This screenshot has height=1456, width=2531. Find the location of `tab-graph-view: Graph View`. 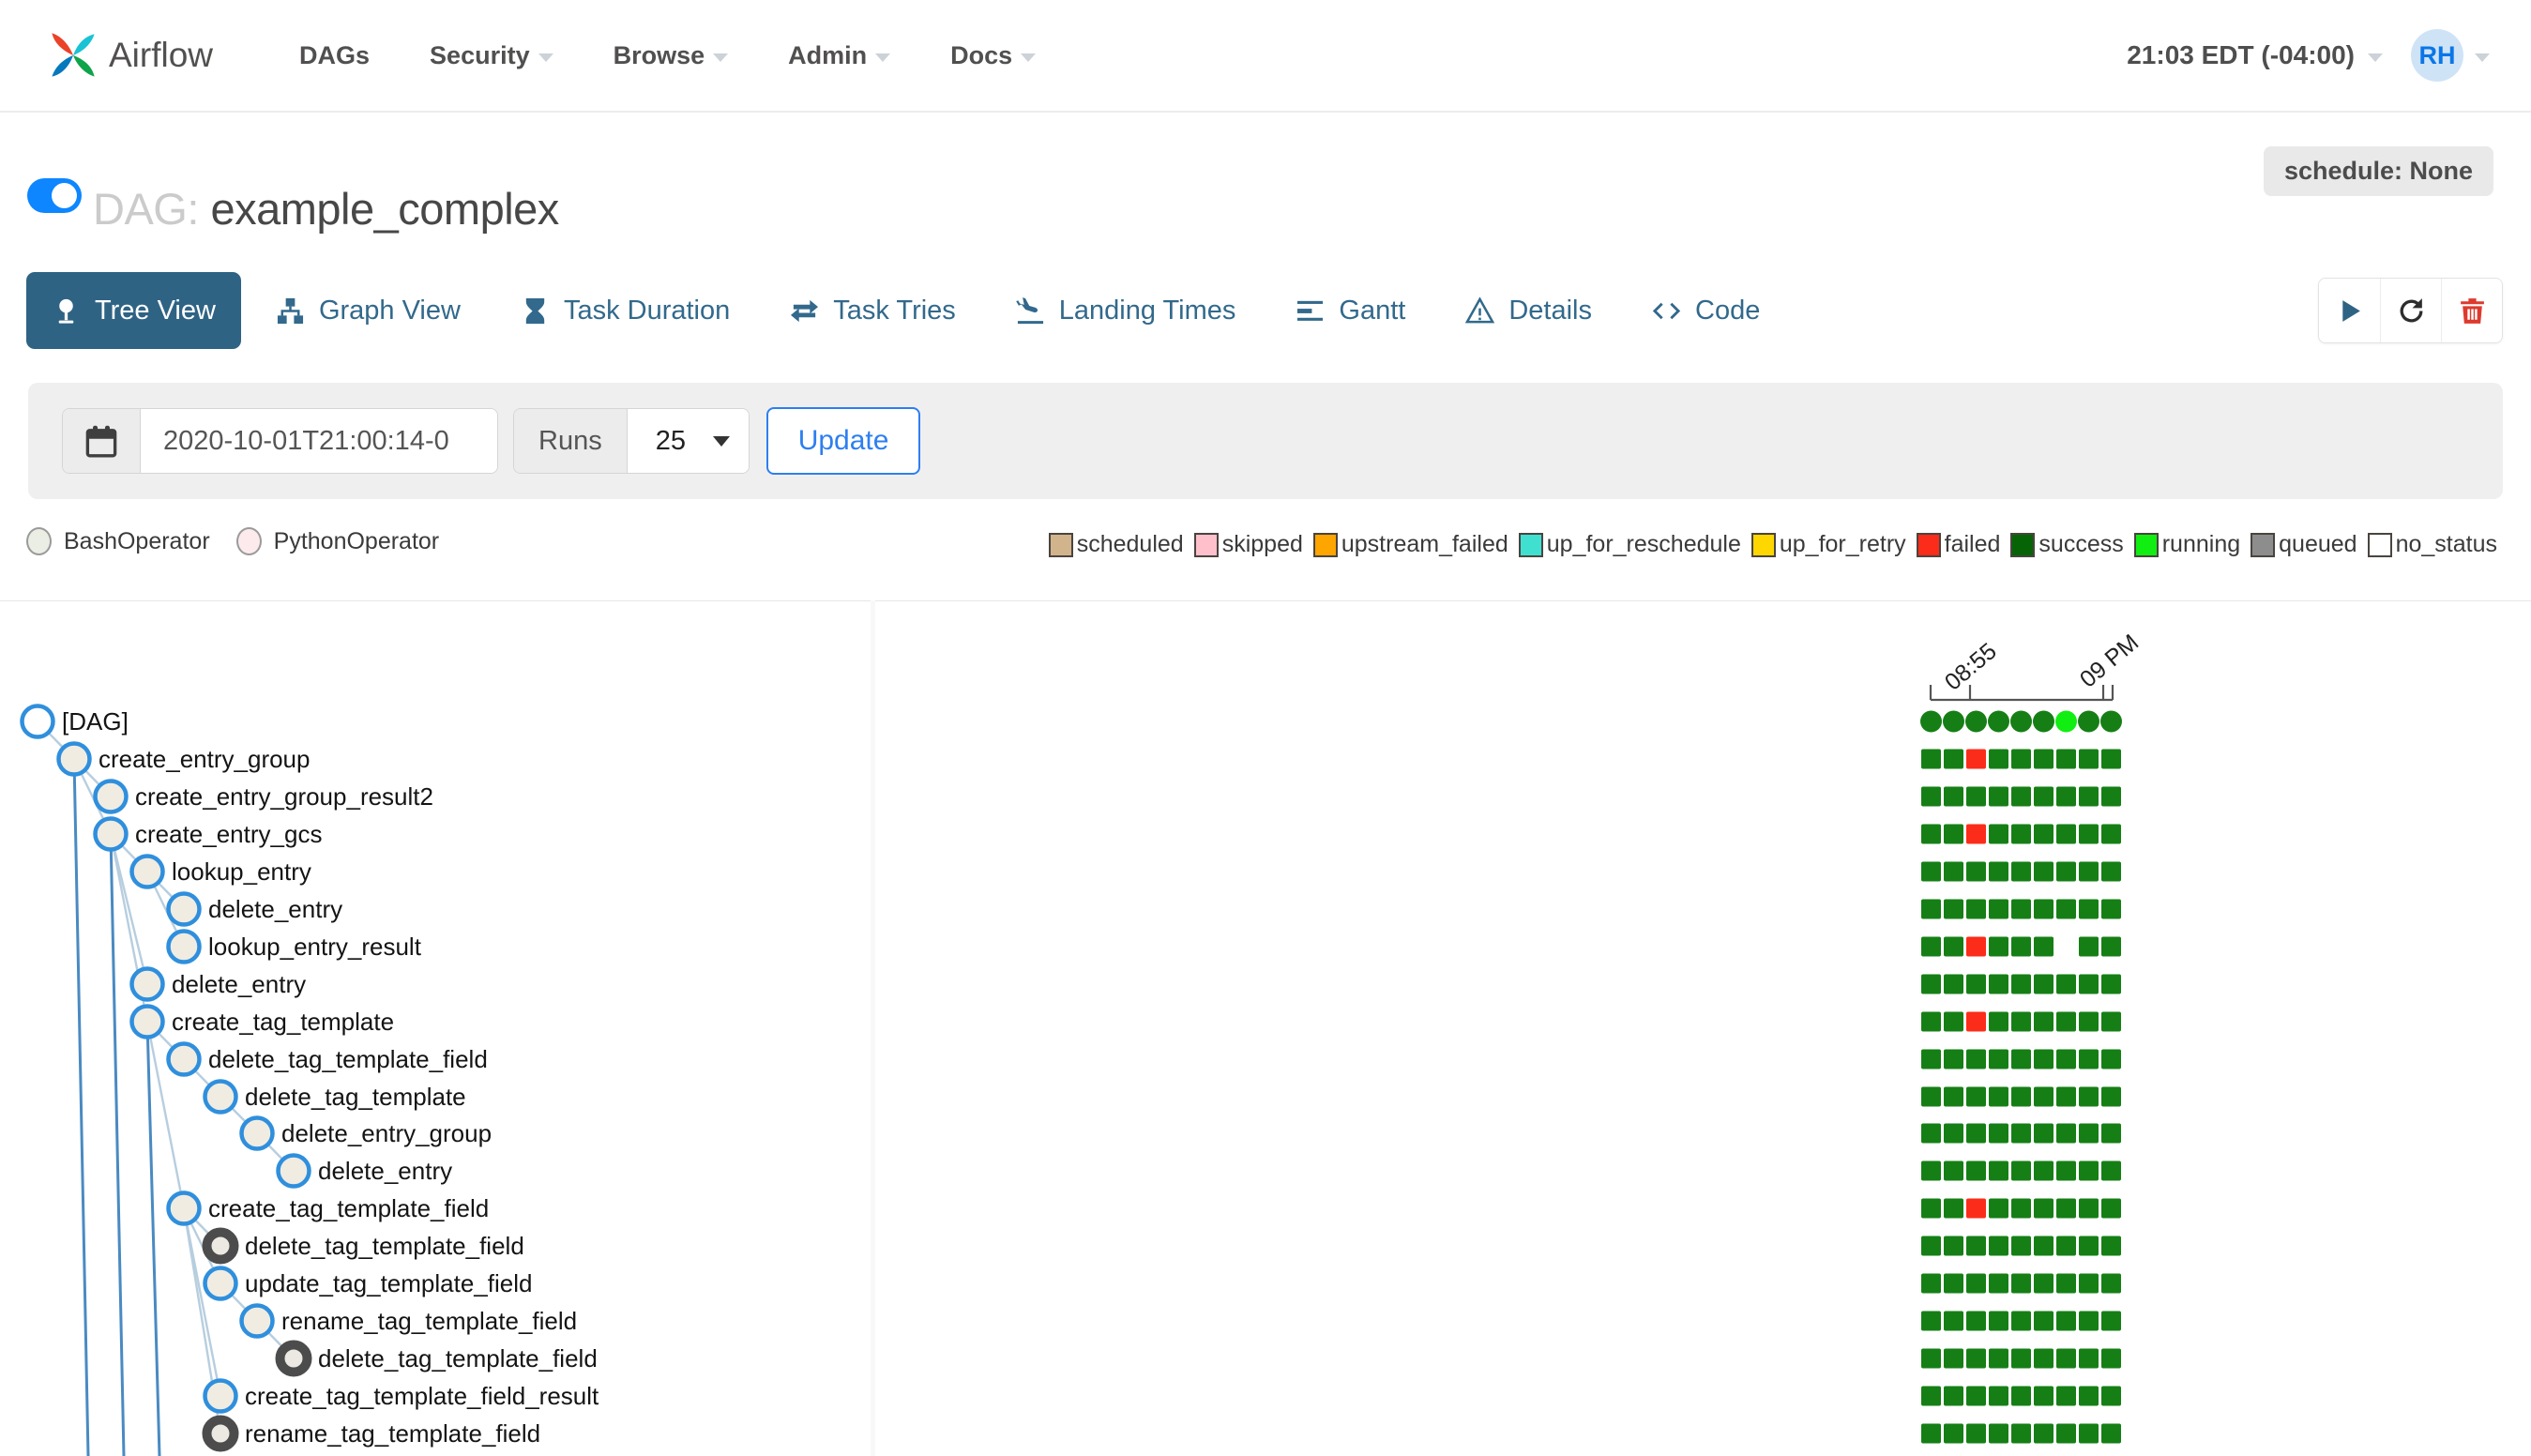

tab-graph-view: Graph View is located at coordinates (368, 310).